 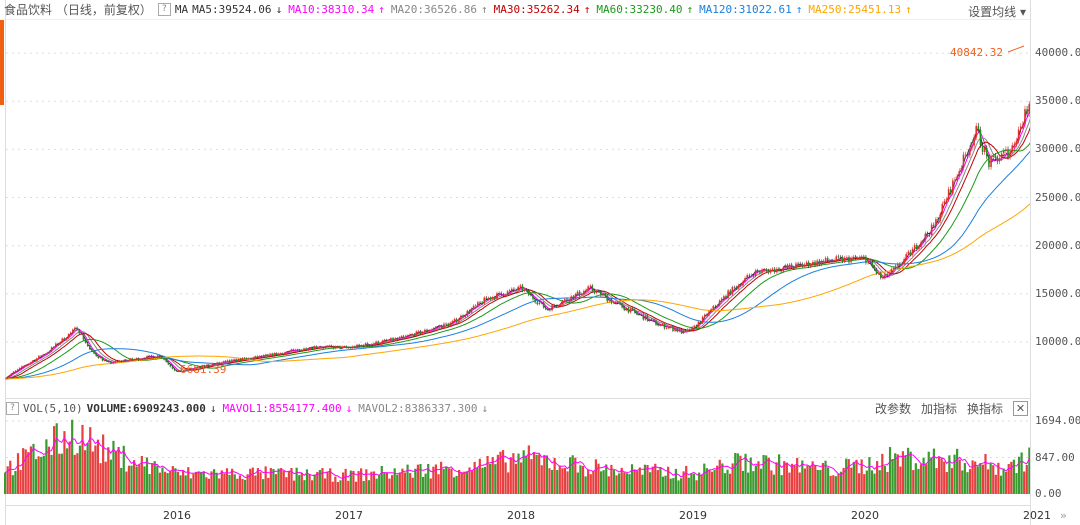 What do you see at coordinates (997, 12) in the screenshot?
I see `set-ma-dropdown: 设置均线 ▾` at bounding box center [997, 12].